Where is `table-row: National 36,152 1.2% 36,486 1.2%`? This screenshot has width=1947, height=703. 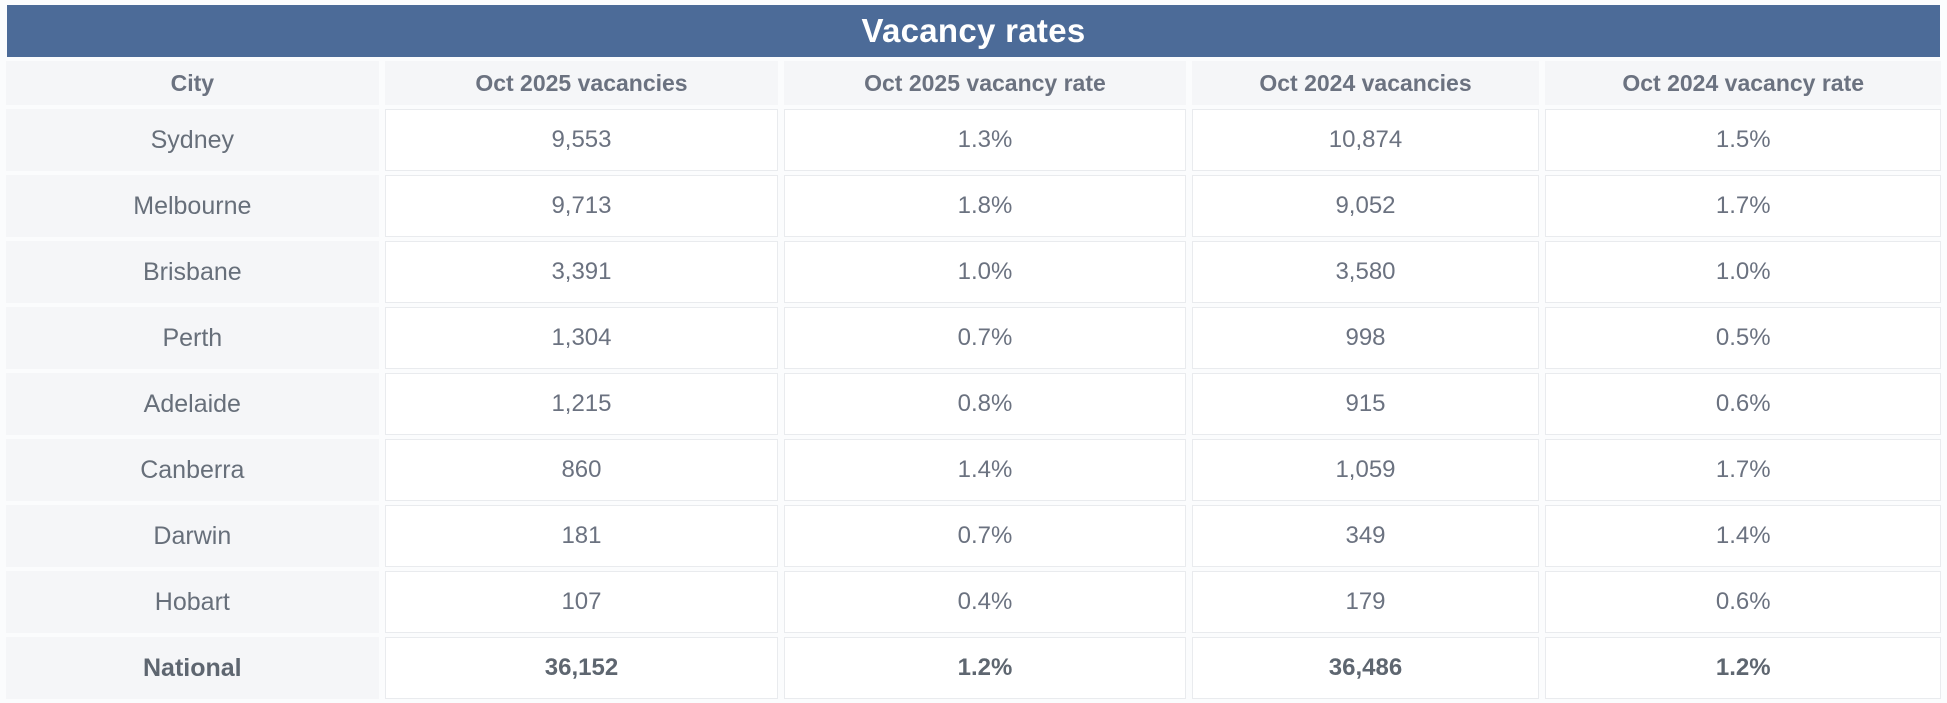 table-row: National 36,152 1.2% 36,486 1.2% is located at coordinates (973, 668).